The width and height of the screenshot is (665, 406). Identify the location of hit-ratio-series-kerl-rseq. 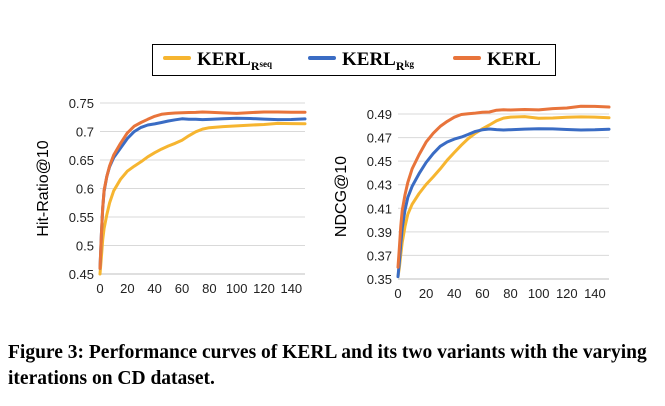
(202, 198).